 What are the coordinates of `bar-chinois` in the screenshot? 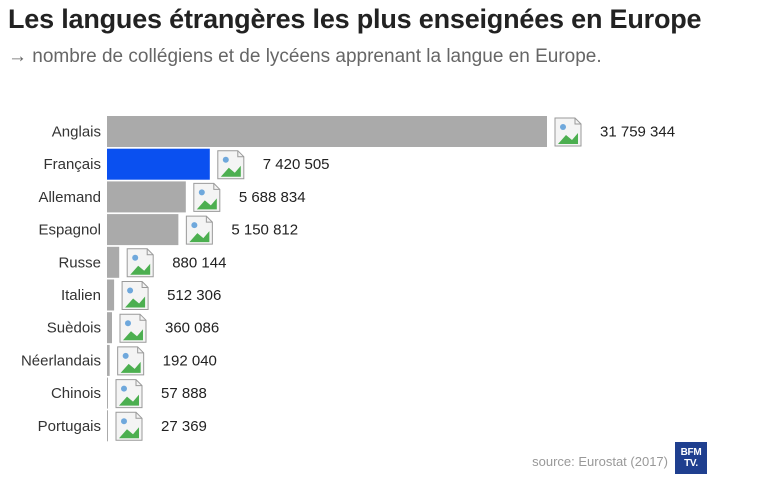 It's located at (107, 393).